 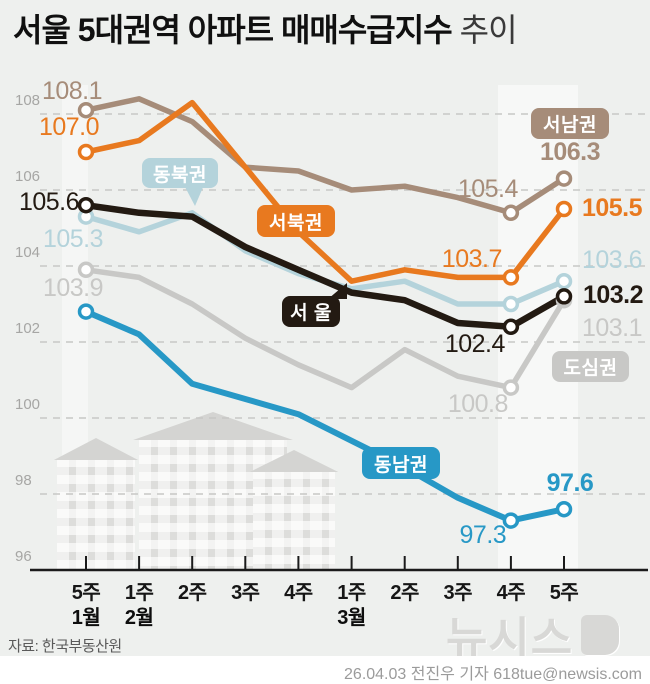 I want to click on value-label-seonamgwon-8: 105.4, so click(x=488, y=188).